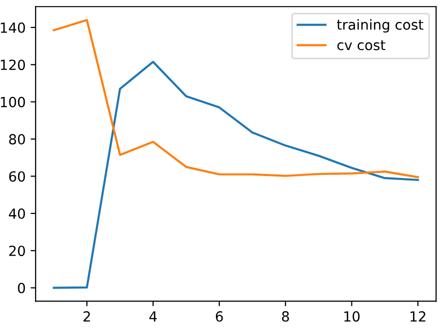 The width and height of the screenshot is (445, 331). Describe the element at coordinates (352, 316) in the screenshot. I see `x-tick-label: 10` at that location.